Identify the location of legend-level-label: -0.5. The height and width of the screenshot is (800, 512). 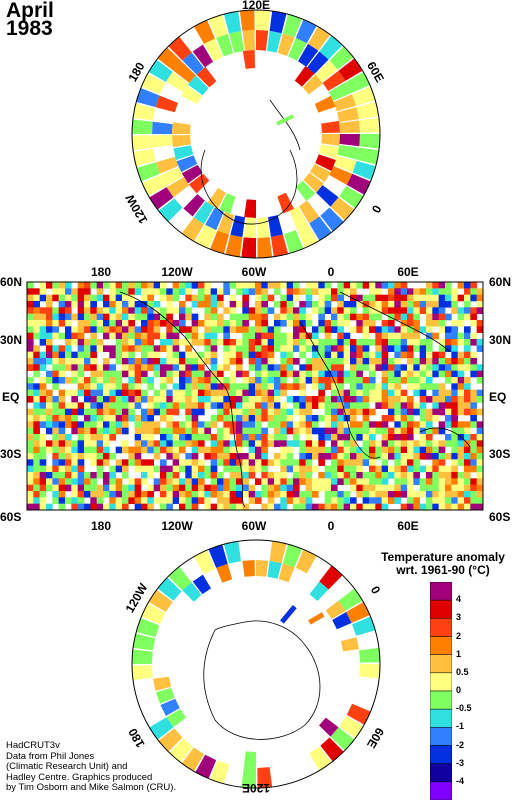
(464, 708).